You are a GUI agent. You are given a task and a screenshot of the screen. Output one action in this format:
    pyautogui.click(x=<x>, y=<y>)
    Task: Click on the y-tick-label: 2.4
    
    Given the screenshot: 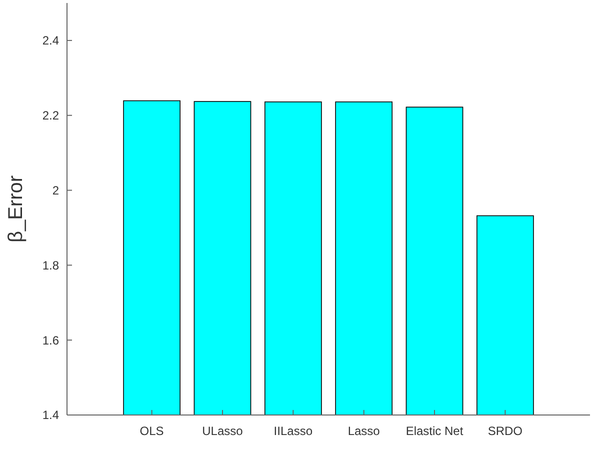 What is the action you would take?
    pyautogui.click(x=51, y=41)
    